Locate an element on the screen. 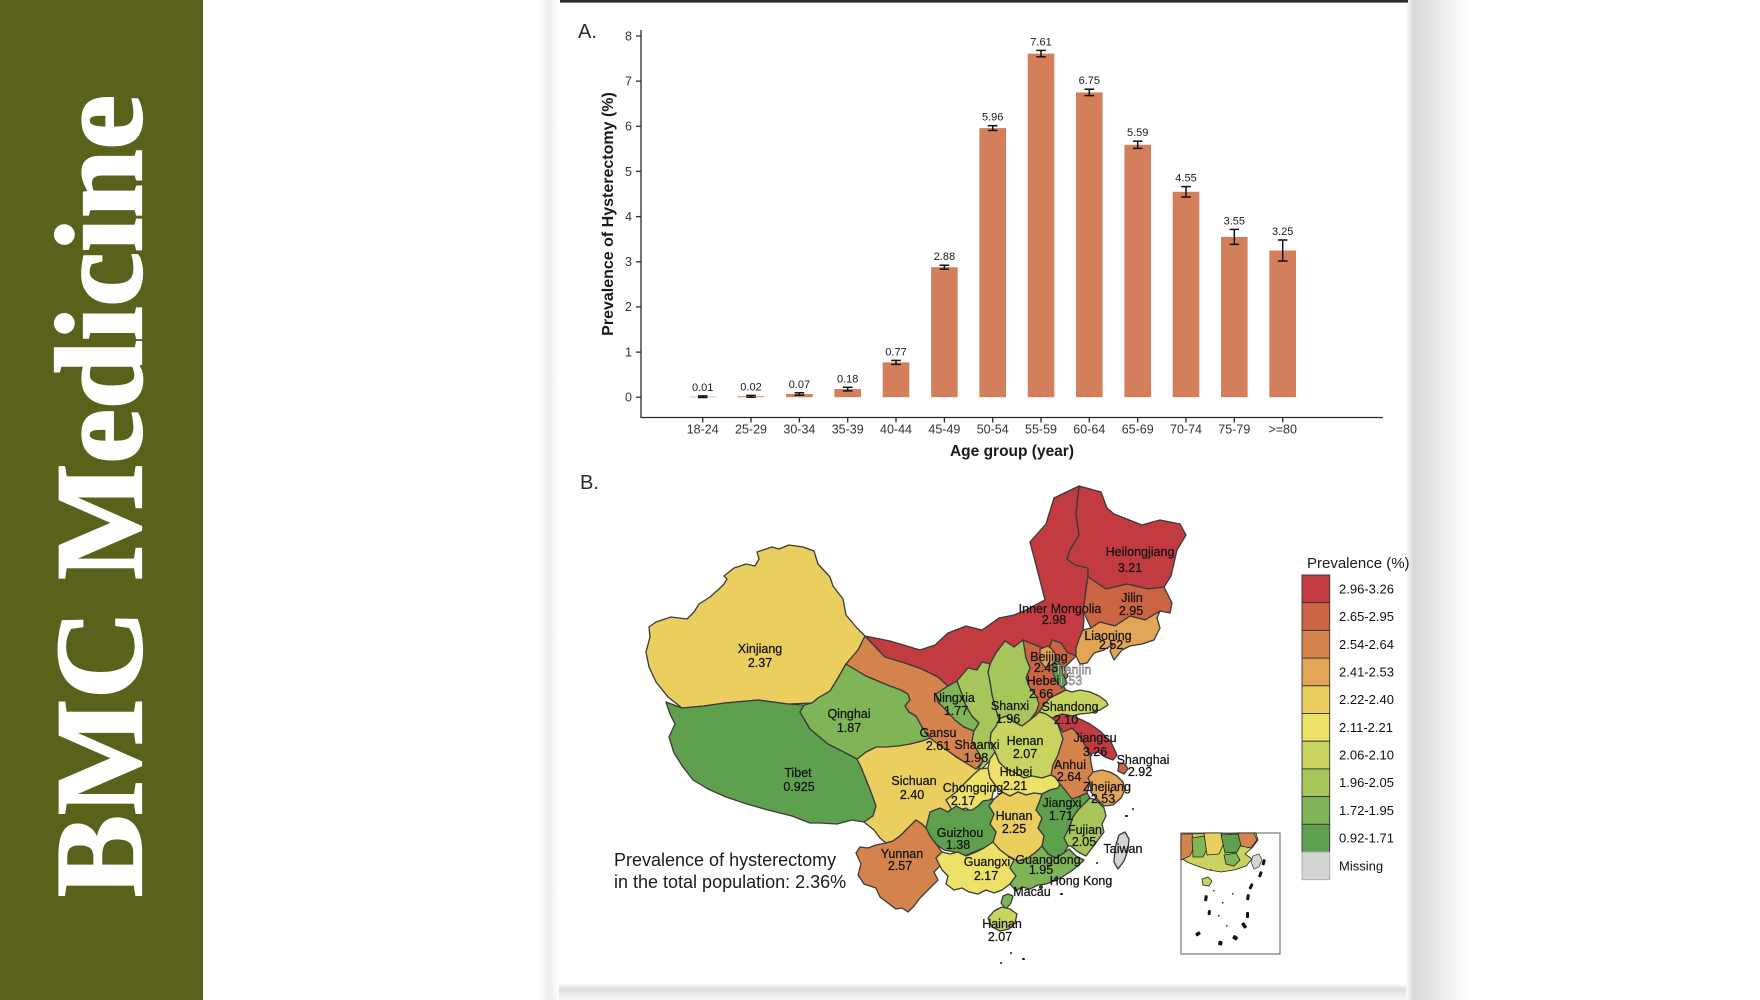 Image resolution: width=1760 pixels, height=1000 pixels. svg-text: 4.55 is located at coordinates (1185, 179).